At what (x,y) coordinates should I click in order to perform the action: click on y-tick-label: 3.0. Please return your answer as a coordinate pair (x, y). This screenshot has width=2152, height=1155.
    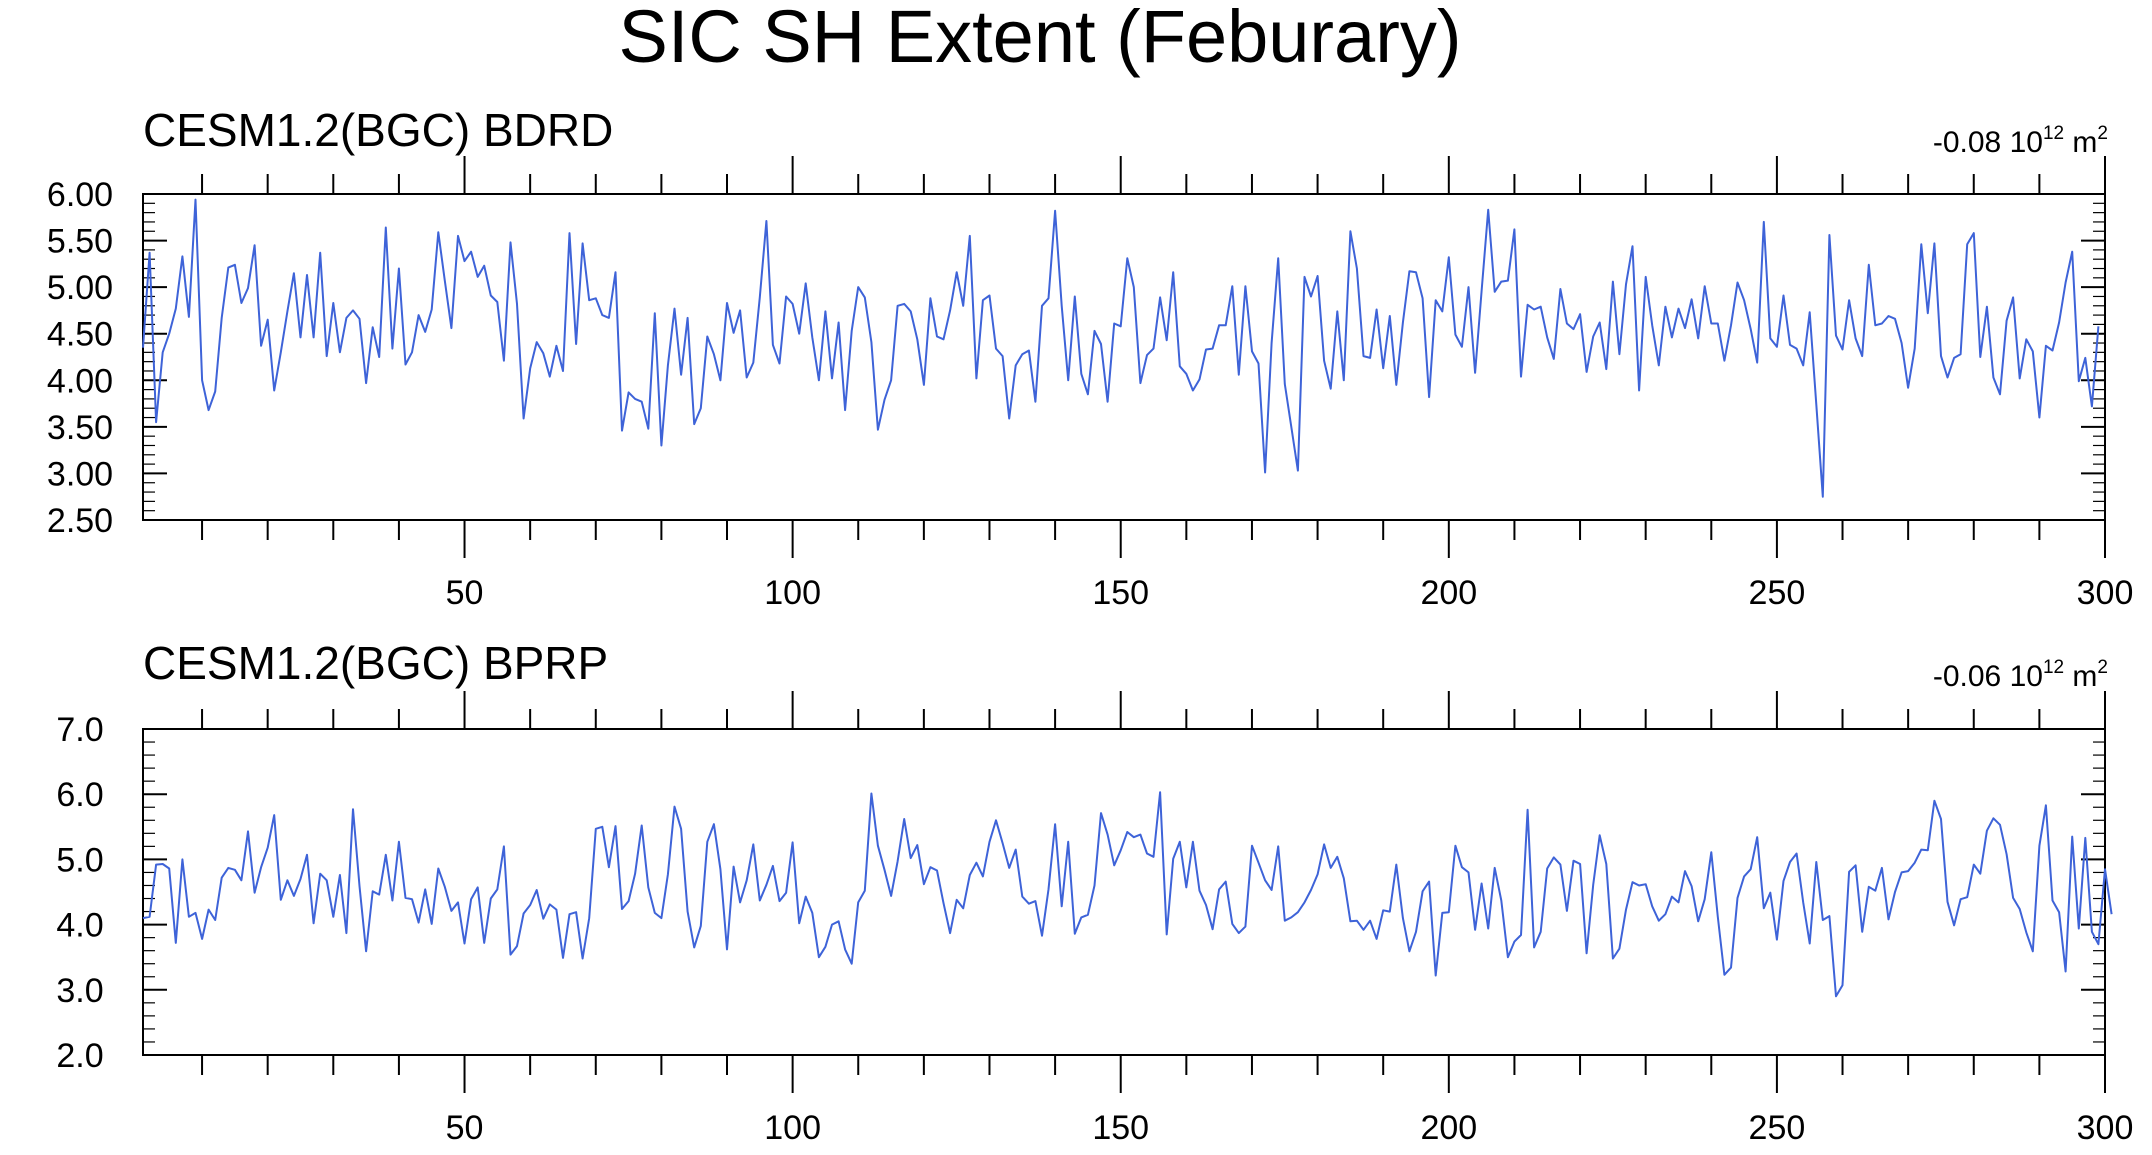
    Looking at the image, I should click on (79, 991).